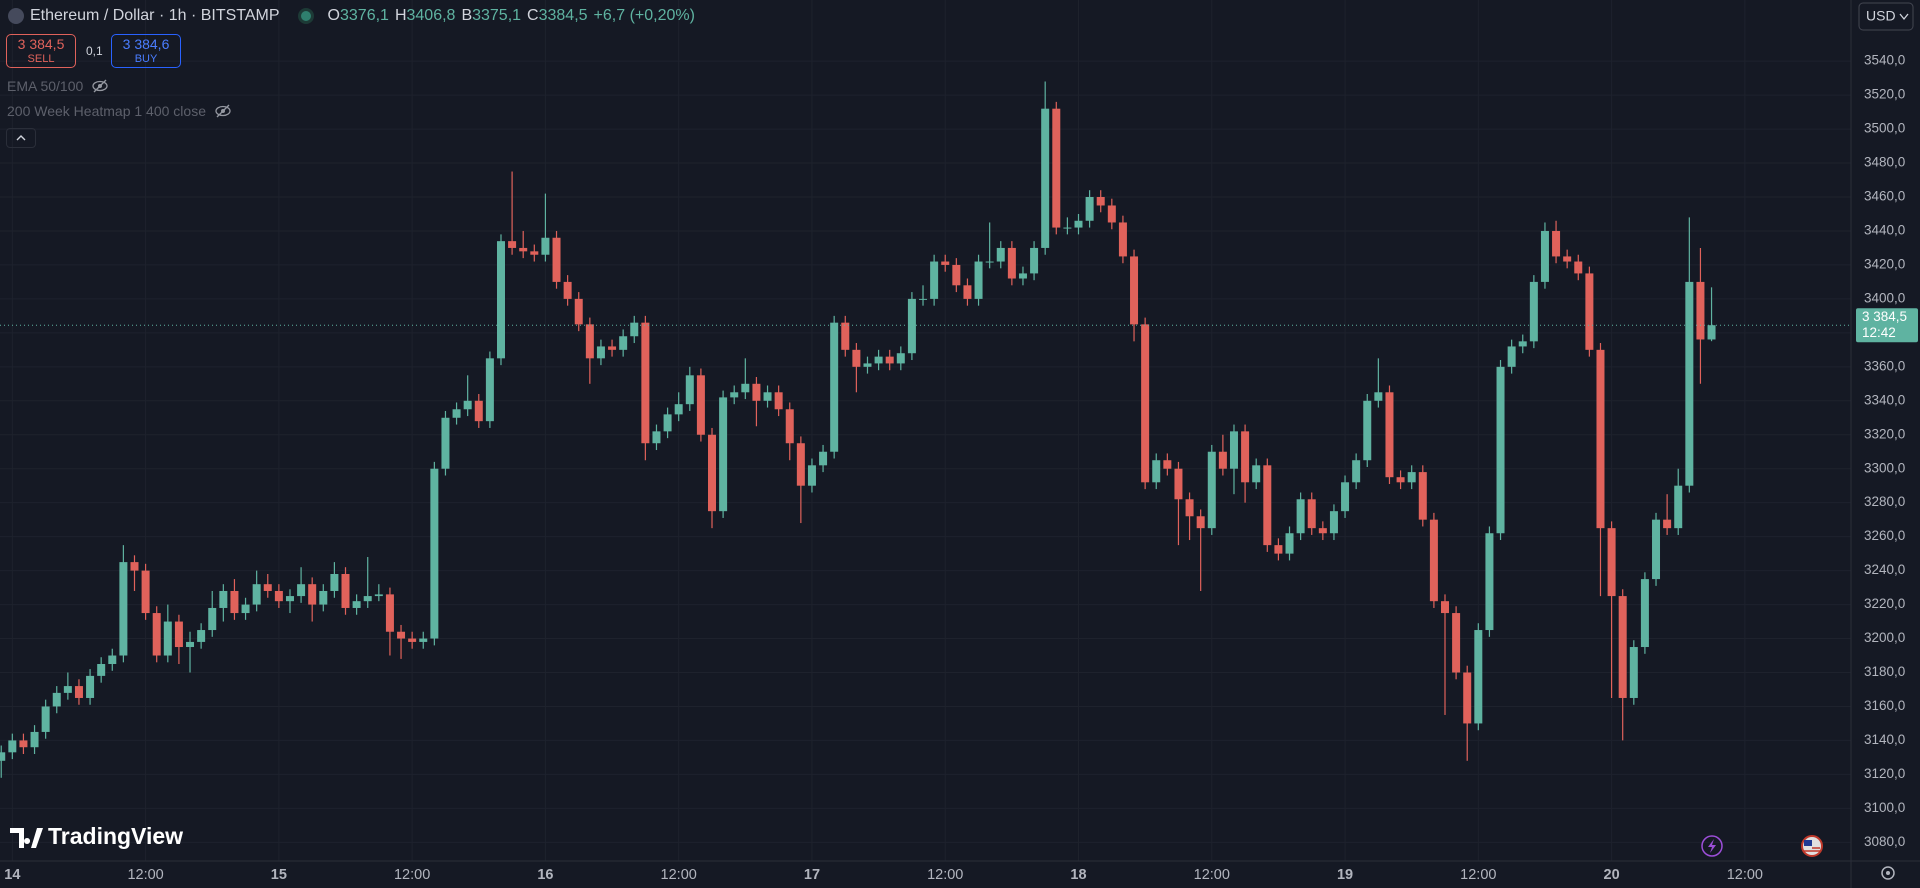 This screenshot has height=888, width=1920. I want to click on buy-button: 3 384,6 BUY, so click(146, 51).